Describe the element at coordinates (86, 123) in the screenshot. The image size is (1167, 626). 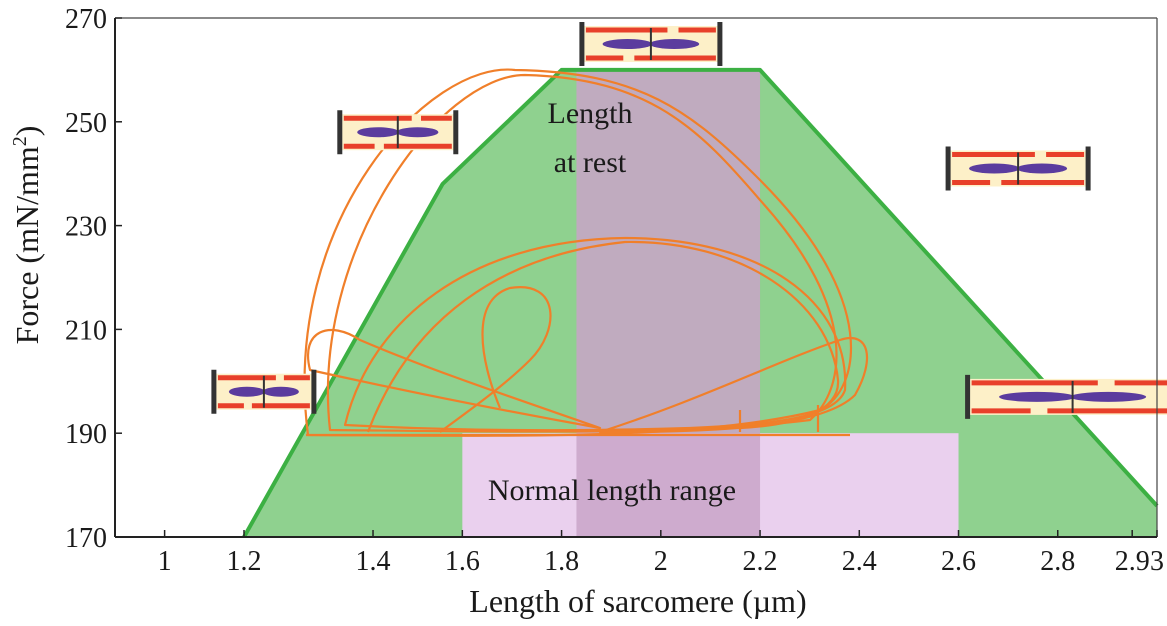
I see `y-tick-label: 250` at that location.